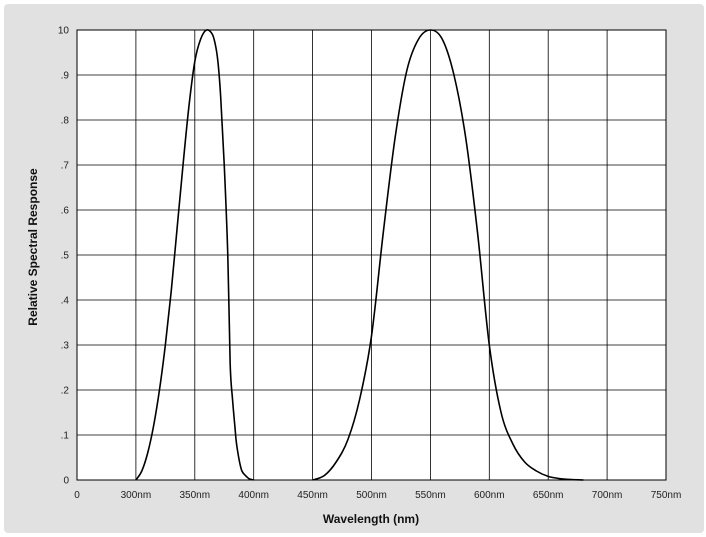 This screenshot has width=706, height=537. I want to click on x-tick-label: 500nm, so click(371, 495).